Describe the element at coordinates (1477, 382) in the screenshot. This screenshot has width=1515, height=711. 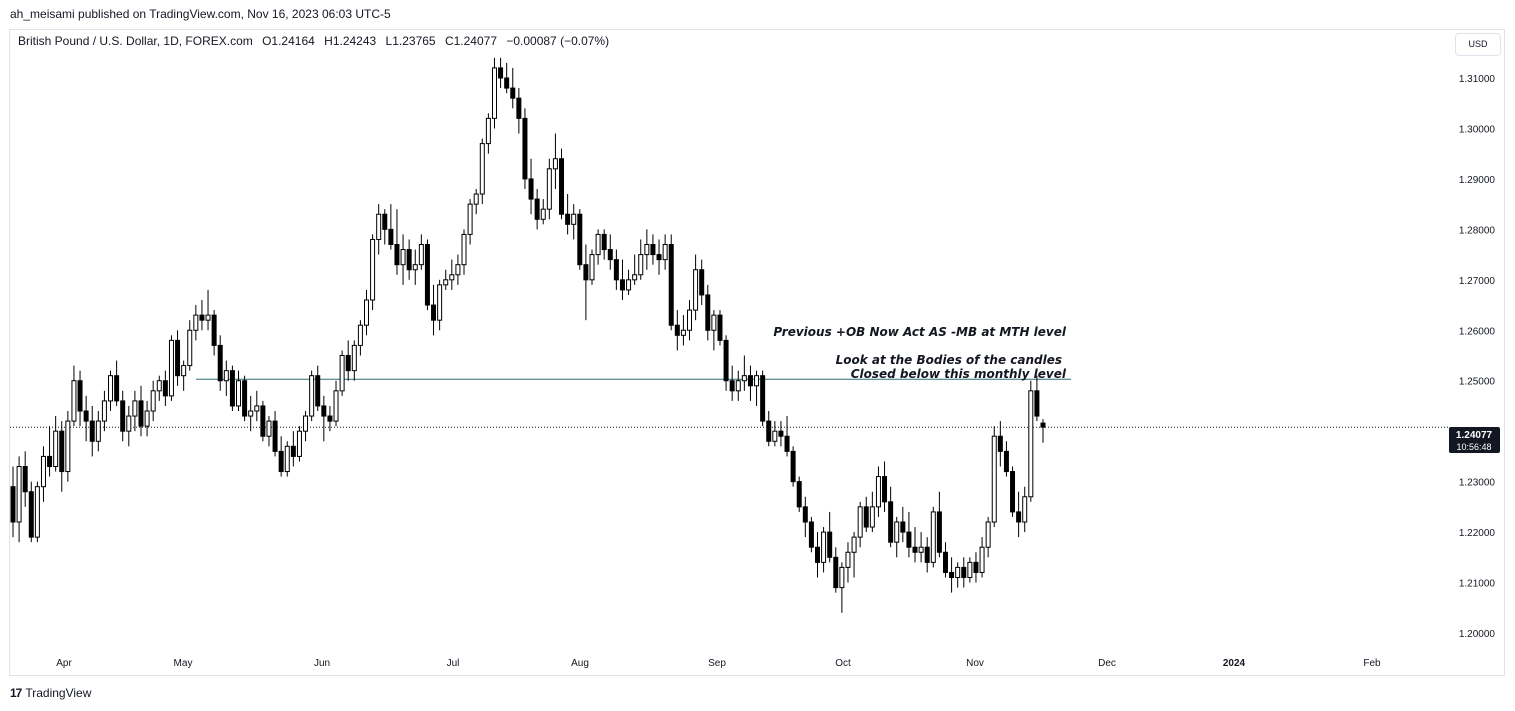
I see `y-tick-label: 1.25000` at that location.